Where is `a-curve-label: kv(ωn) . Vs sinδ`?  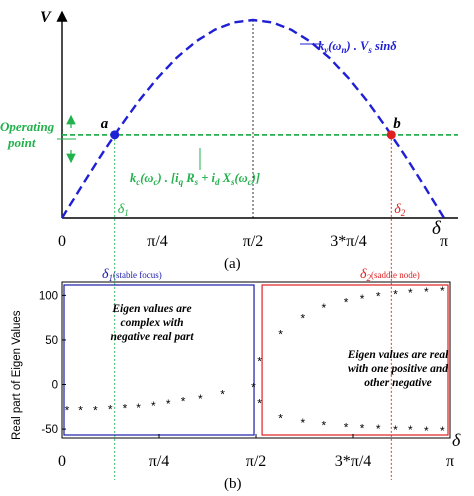
a-curve-label: kv(ωn) . Vs sinδ is located at coordinates (357, 47).